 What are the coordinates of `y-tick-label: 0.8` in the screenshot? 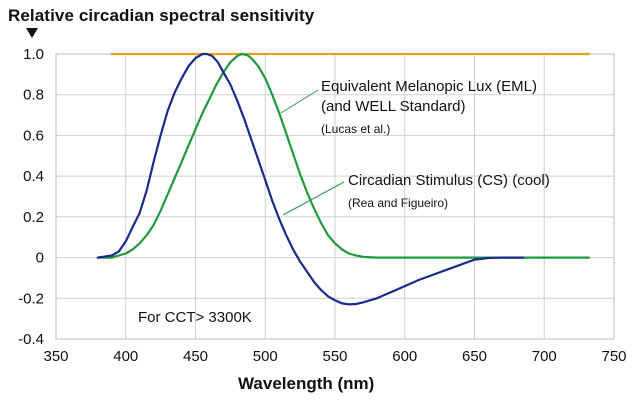 It's located at (33, 95).